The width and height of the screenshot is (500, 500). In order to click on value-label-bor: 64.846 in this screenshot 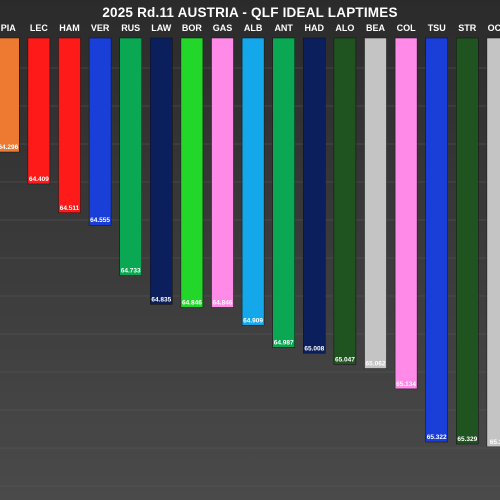, I will do `click(192, 302)`.